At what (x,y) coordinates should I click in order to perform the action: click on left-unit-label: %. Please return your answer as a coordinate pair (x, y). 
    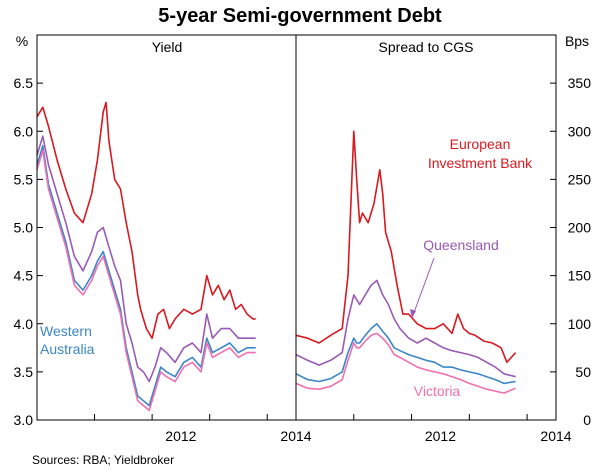
    Looking at the image, I should click on (22, 41).